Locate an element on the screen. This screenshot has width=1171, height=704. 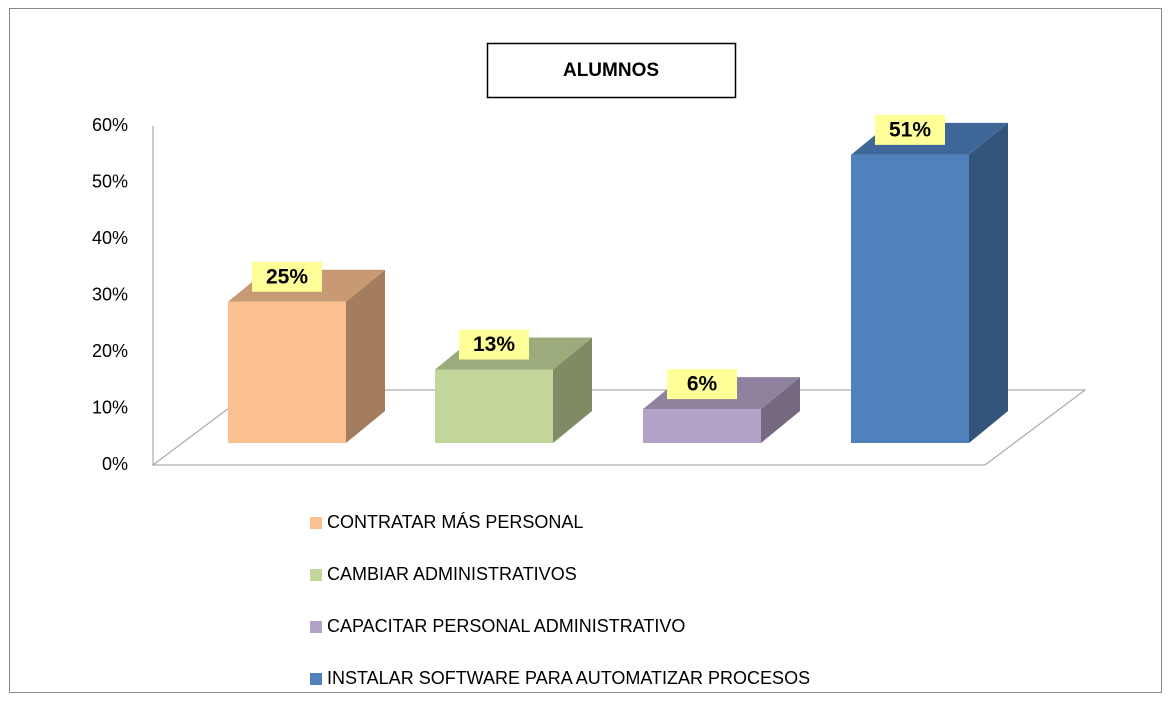
y-tick-label: 30% is located at coordinates (110, 294).